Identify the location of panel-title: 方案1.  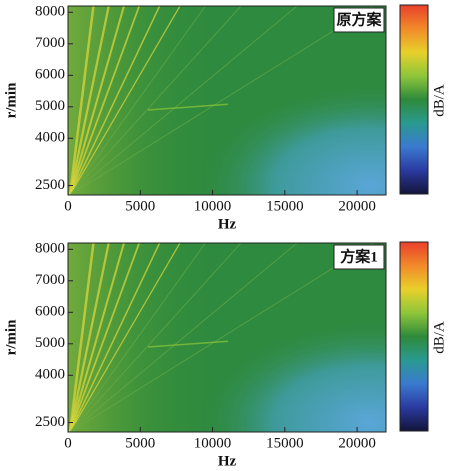
(359, 256).